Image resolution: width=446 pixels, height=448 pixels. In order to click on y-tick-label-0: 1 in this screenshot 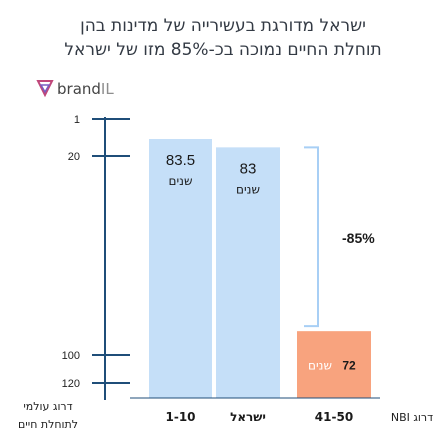, I will do `click(77, 120)`.